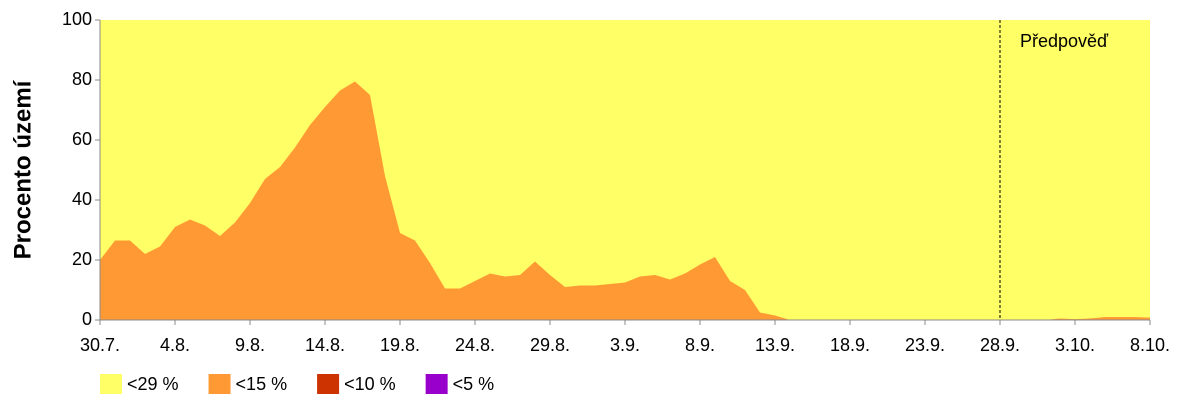  What do you see at coordinates (1075, 345) in the screenshot?
I see `x-tick-label: 3.10.` at bounding box center [1075, 345].